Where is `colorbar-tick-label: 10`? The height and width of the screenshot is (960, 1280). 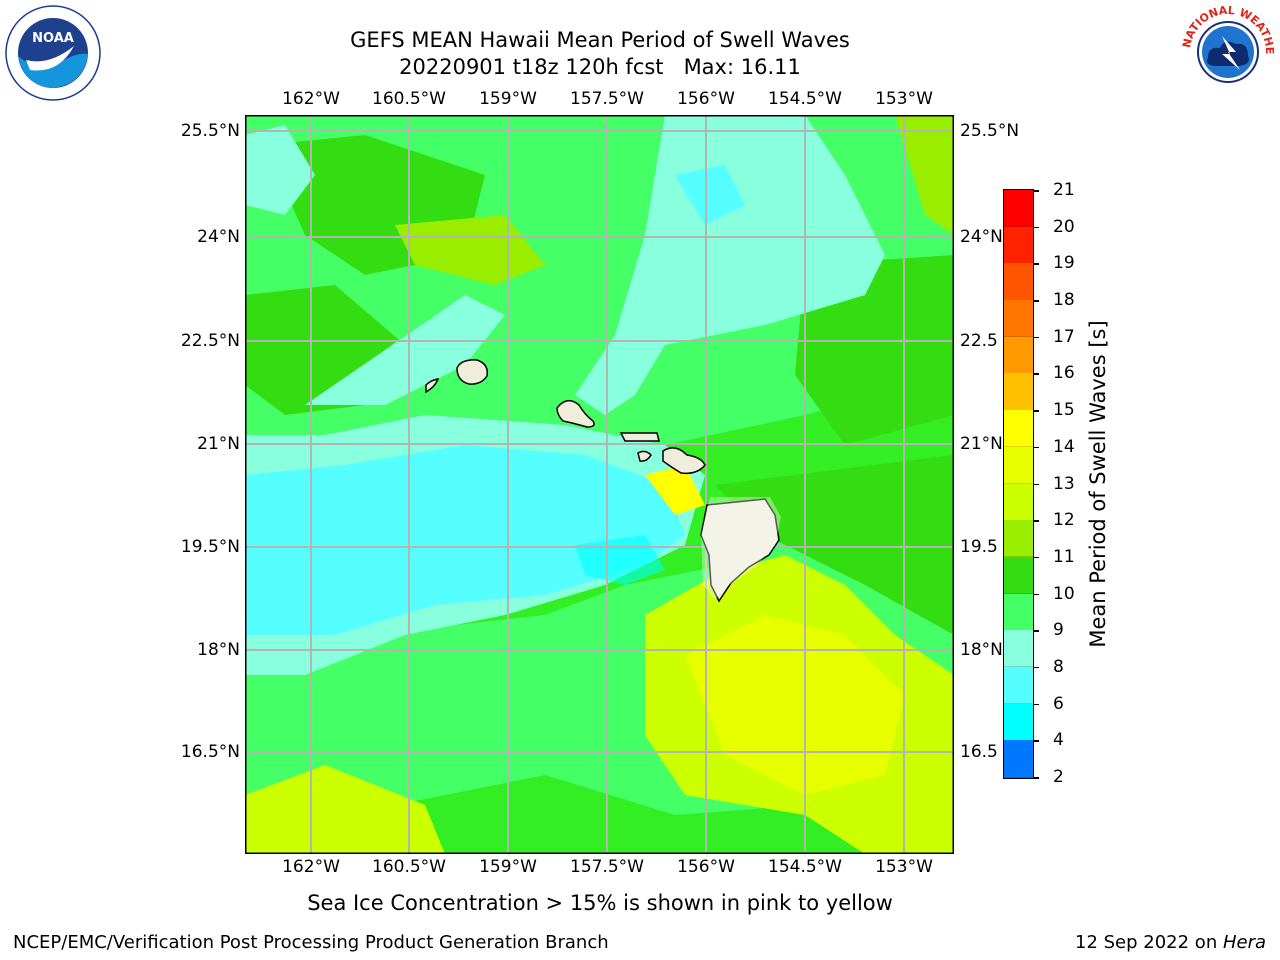
colorbar-tick-label: 10 is located at coordinates (1064, 593).